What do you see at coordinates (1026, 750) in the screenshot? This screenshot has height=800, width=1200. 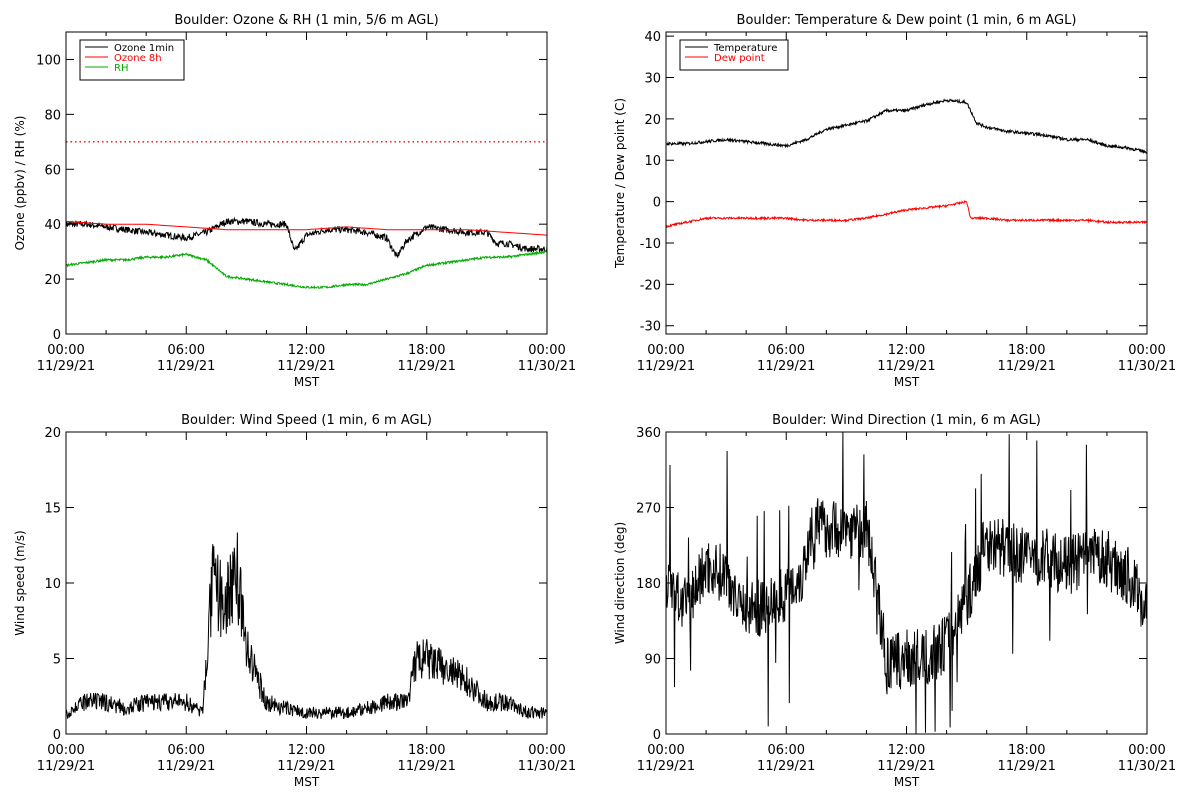 I see `wind-dir-xtick-time: 18:00` at bounding box center [1026, 750].